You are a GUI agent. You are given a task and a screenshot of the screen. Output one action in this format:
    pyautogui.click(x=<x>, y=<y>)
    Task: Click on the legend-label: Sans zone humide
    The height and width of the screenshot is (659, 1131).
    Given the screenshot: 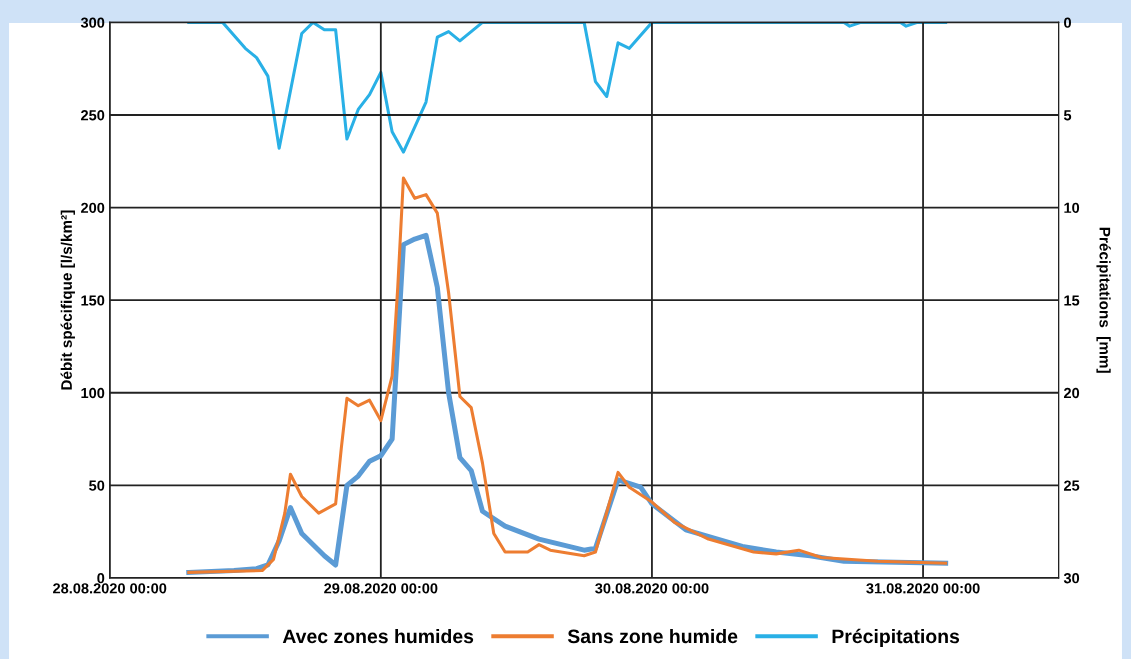 What is the action you would take?
    pyautogui.click(x=652, y=636)
    